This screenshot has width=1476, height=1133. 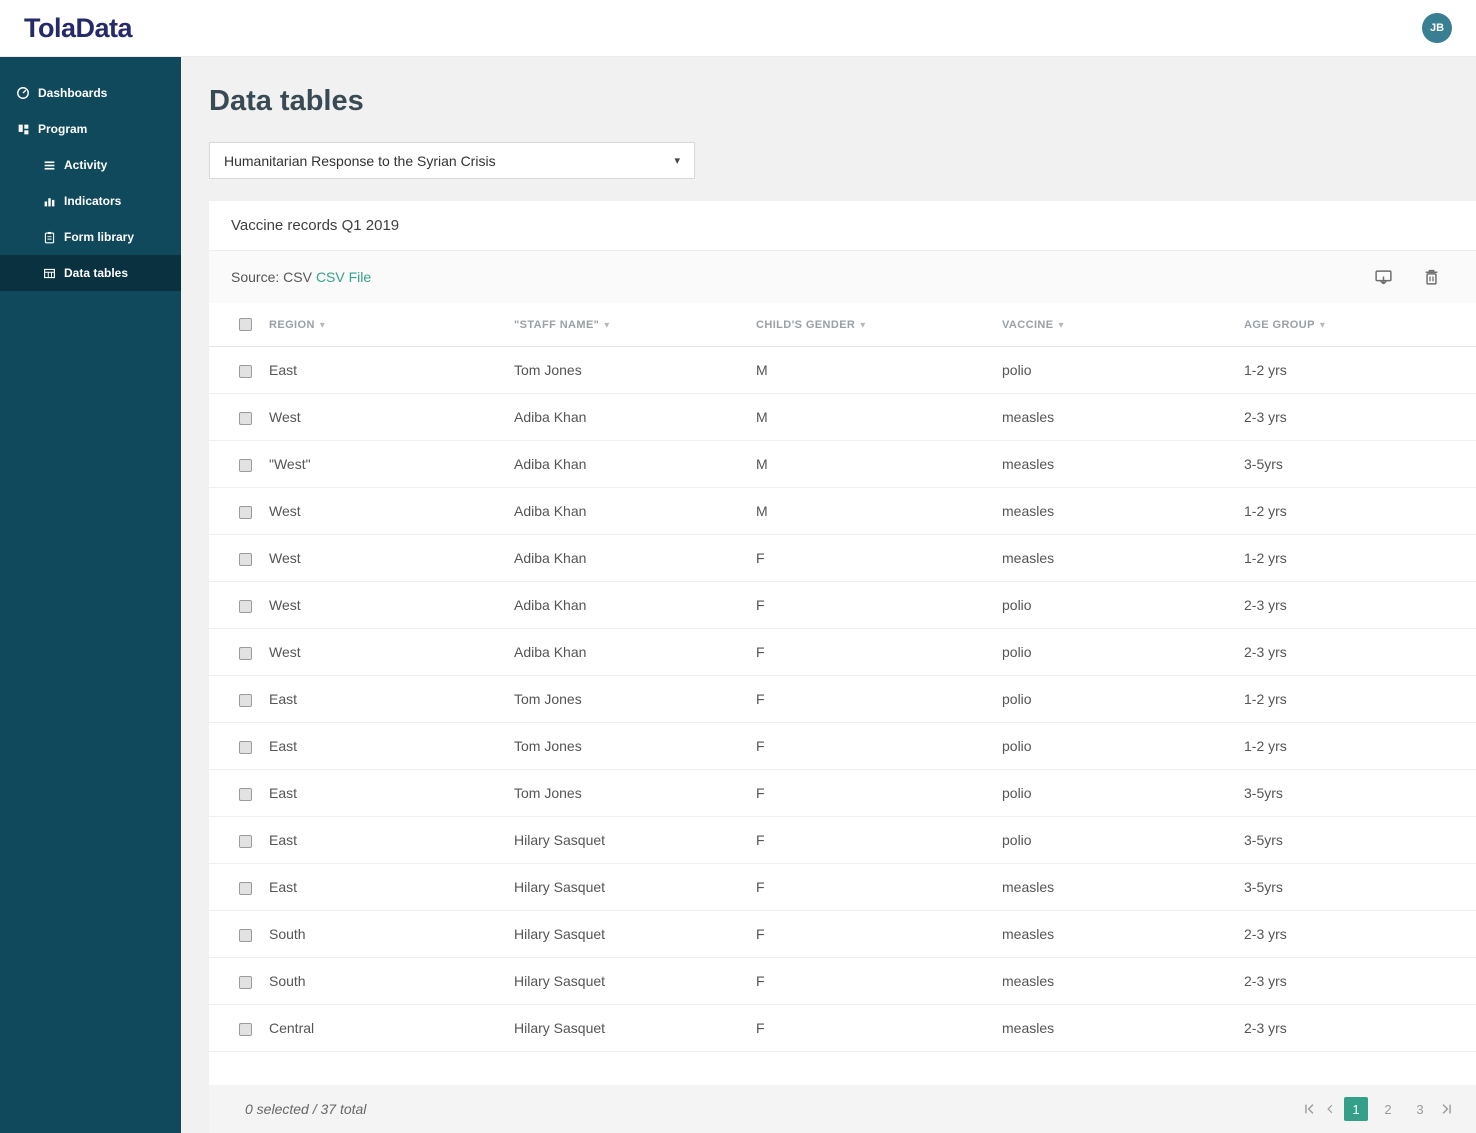 I want to click on table-row: East Tom Jones M polio 1-2 yrs, so click(x=842, y=370).